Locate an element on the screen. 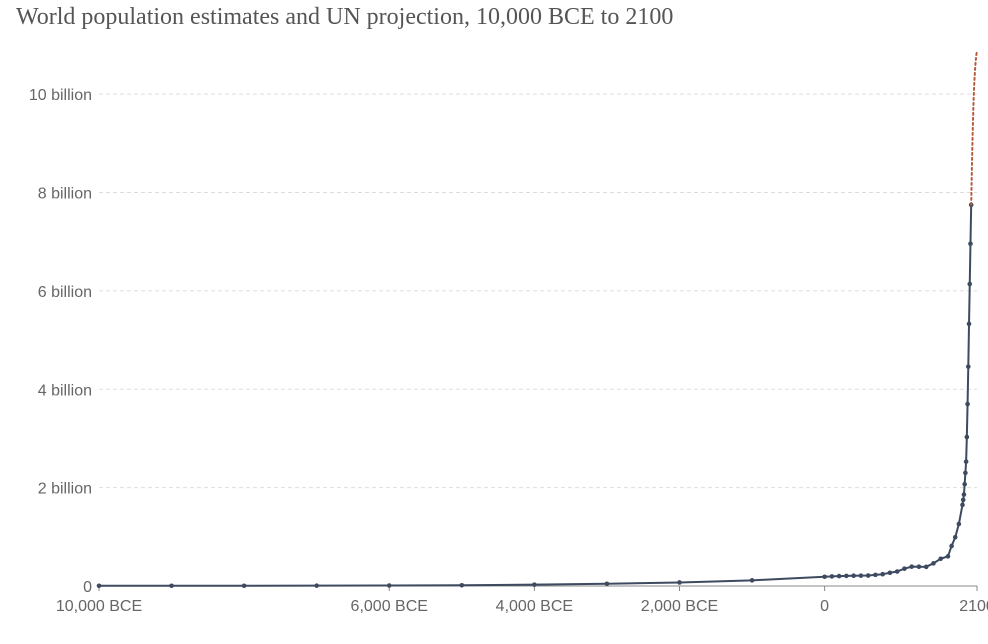 This screenshot has height=644, width=988. y-tick-label: 0 is located at coordinates (87, 587).